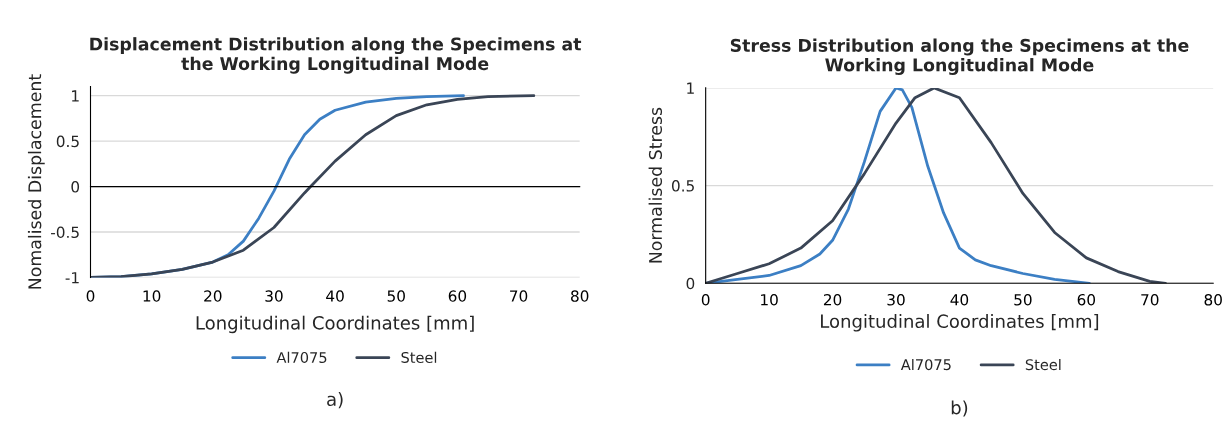 Image resolution: width=1223 pixels, height=444 pixels. I want to click on chart-title: Displacement Distribution along the Specimens at the Working Longitudinal Mode, so click(336, 55).